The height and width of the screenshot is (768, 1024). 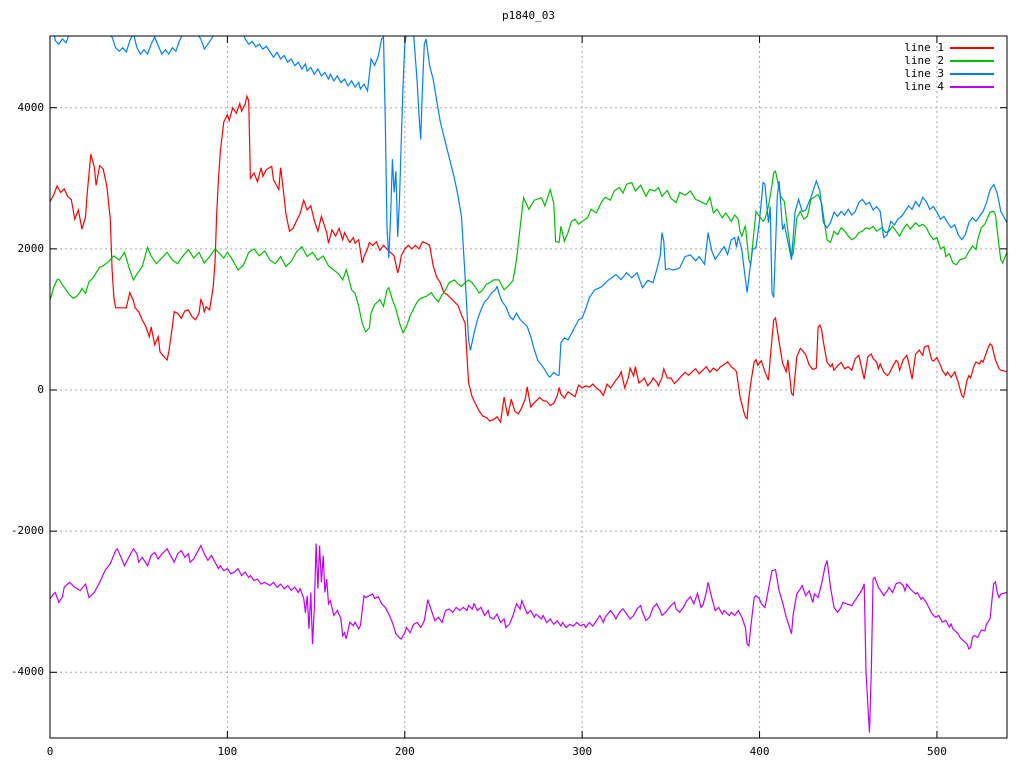 I want to click on y-tick-label: 0, so click(x=40, y=389).